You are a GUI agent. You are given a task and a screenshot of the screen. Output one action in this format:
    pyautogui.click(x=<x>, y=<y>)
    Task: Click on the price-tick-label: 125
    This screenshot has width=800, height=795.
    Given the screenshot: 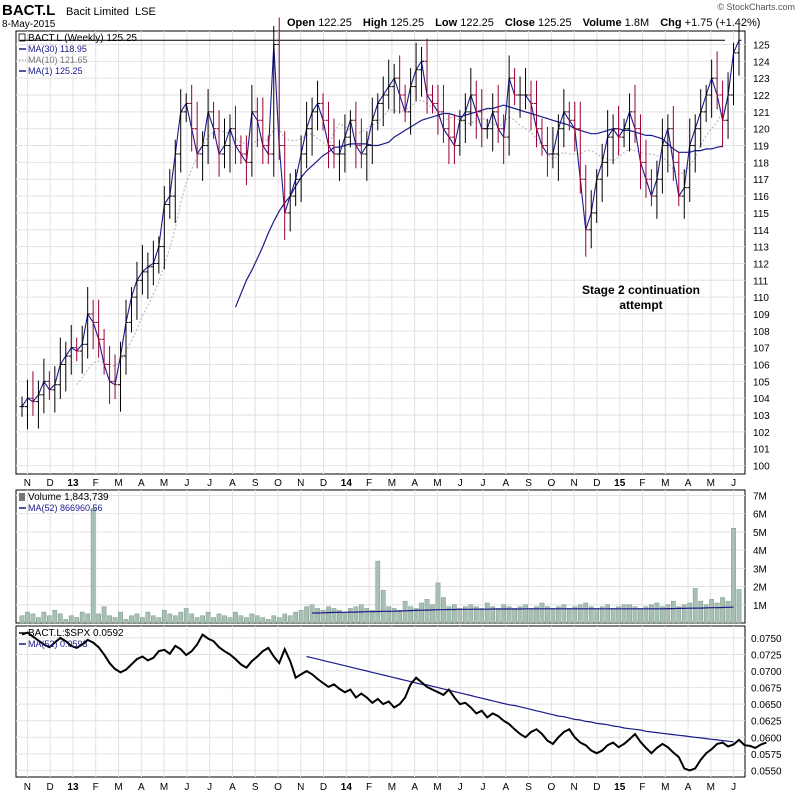 What is the action you would take?
    pyautogui.click(x=761, y=45)
    